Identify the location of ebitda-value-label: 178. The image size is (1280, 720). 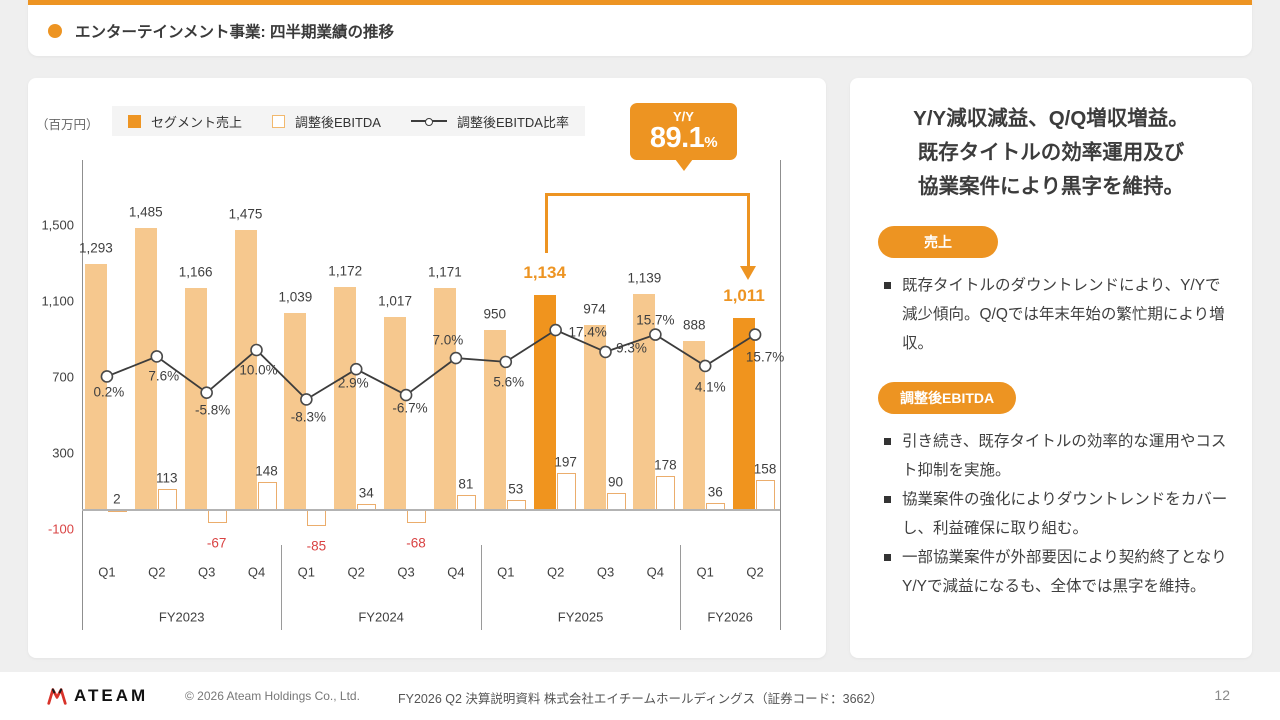
(665, 465).